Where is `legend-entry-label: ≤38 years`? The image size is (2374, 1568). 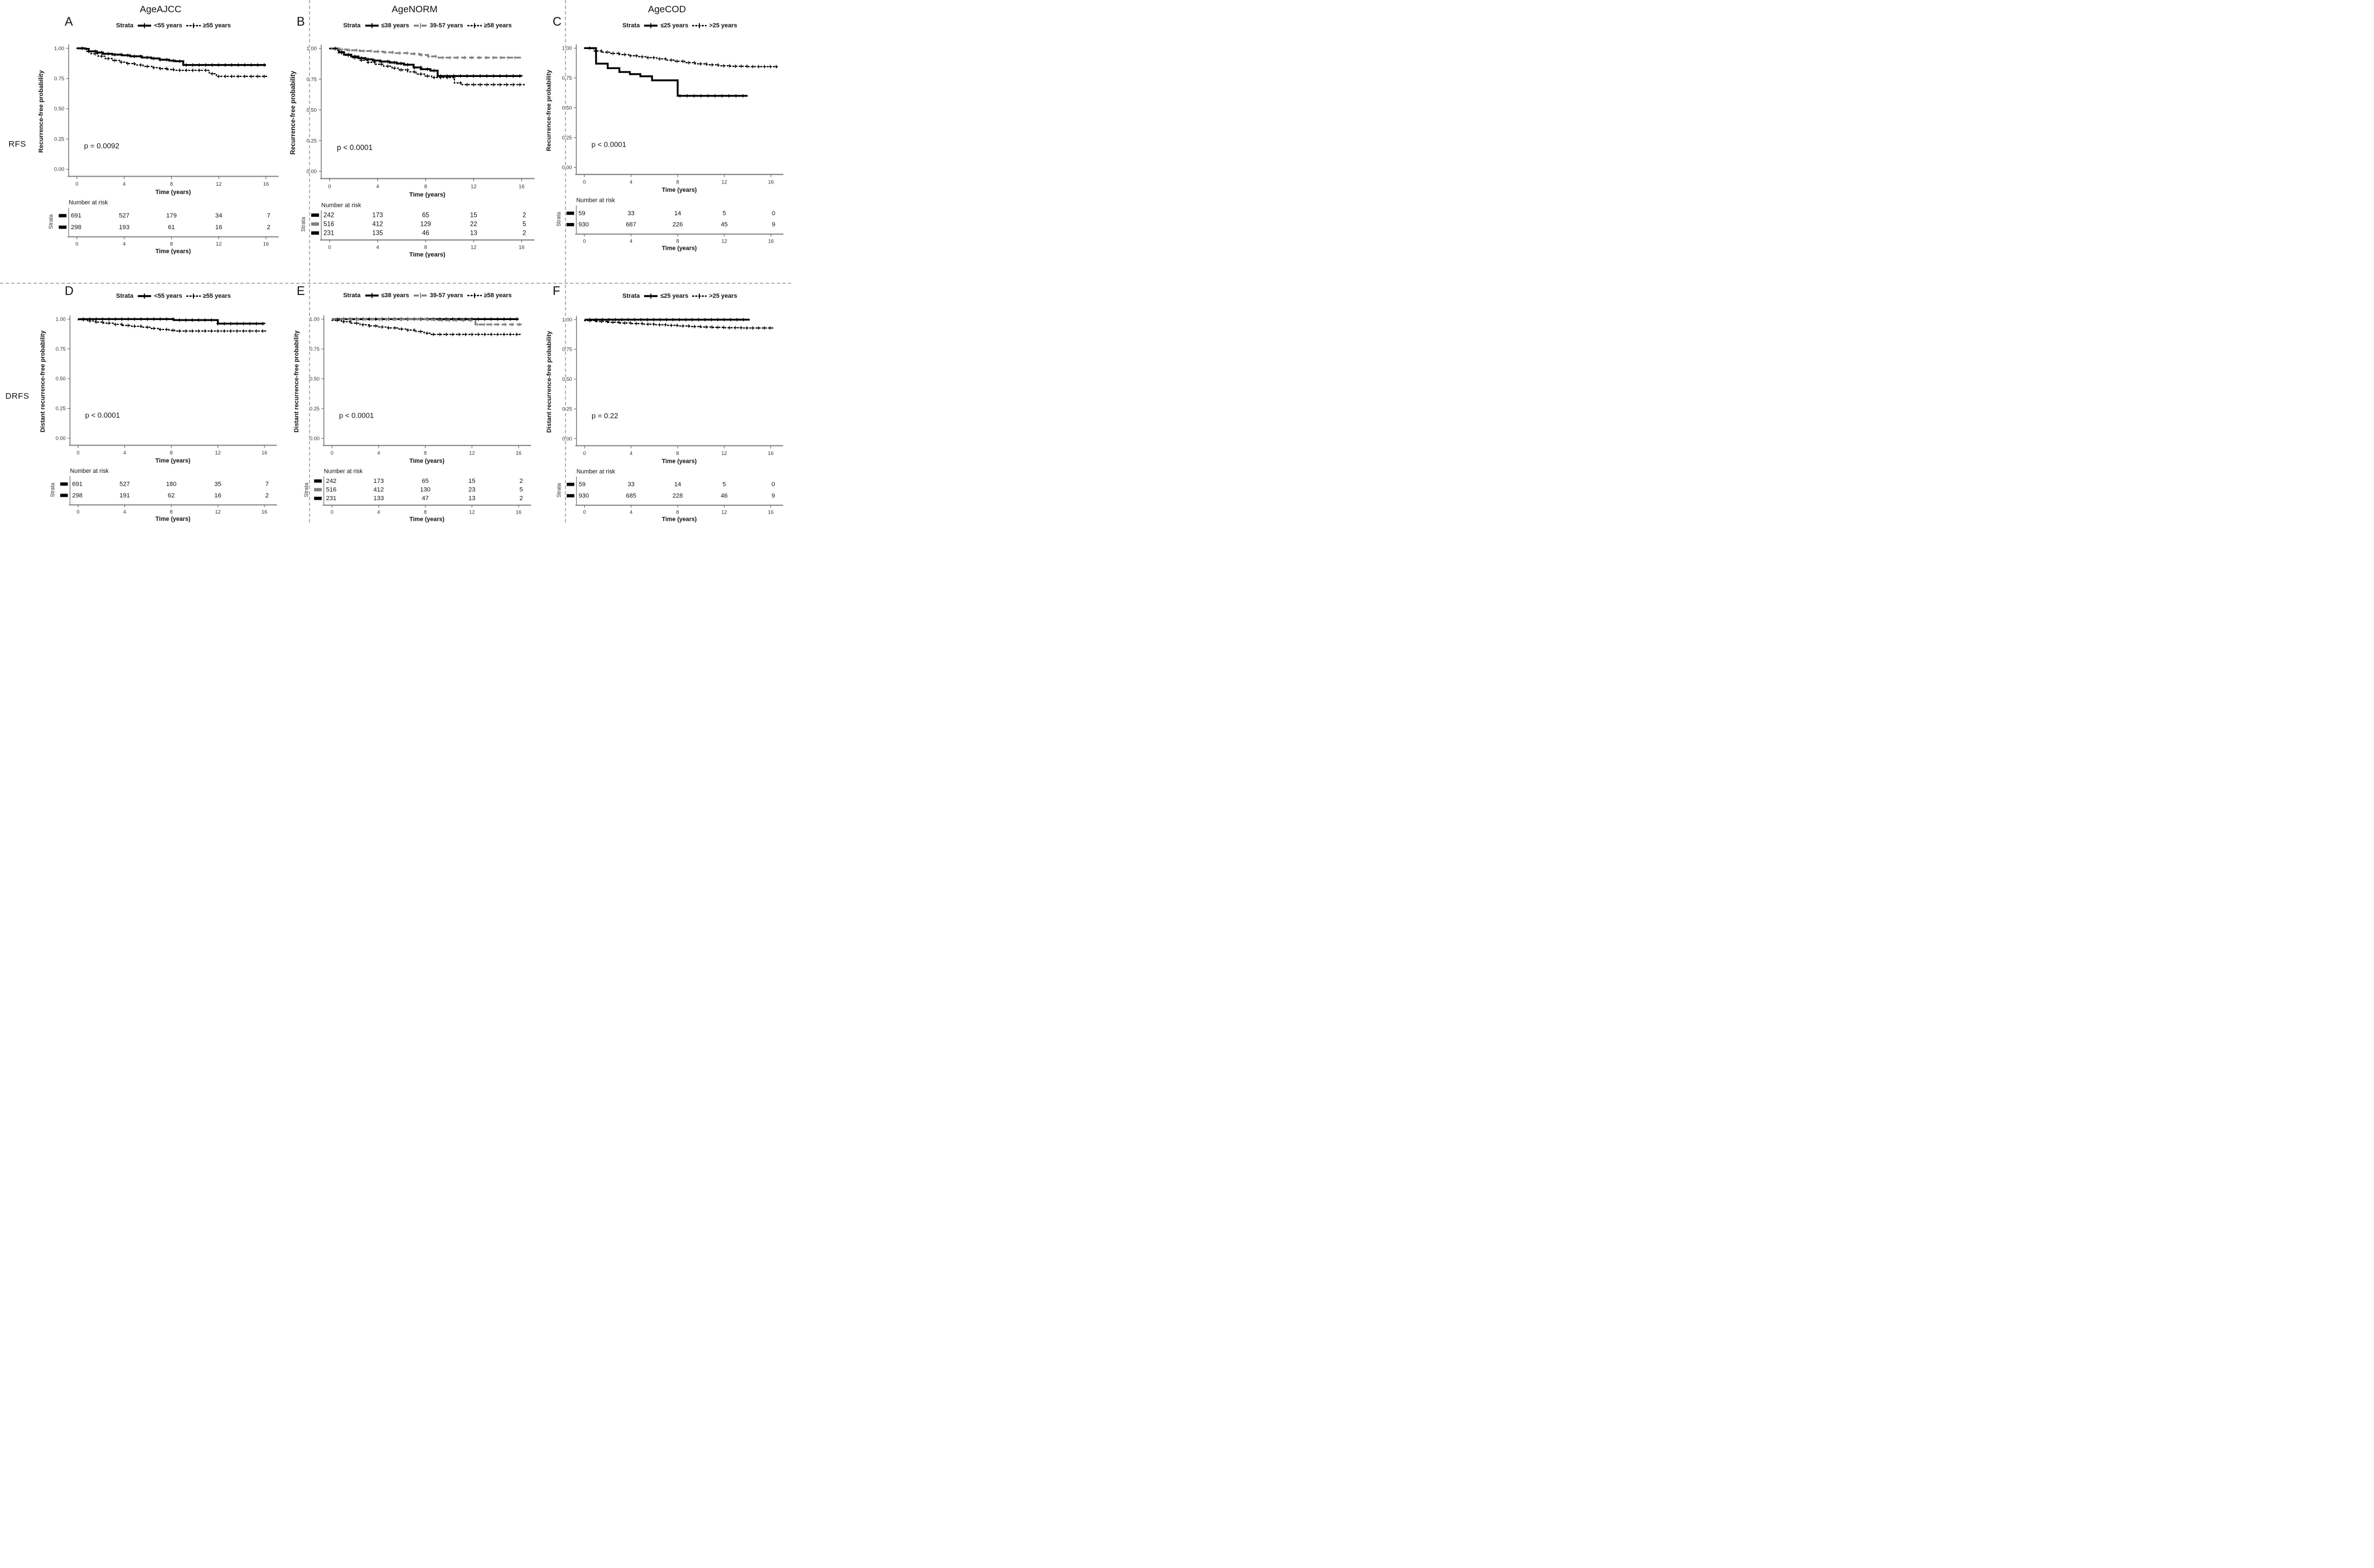
legend-entry-label: ≤38 years is located at coordinates (395, 25).